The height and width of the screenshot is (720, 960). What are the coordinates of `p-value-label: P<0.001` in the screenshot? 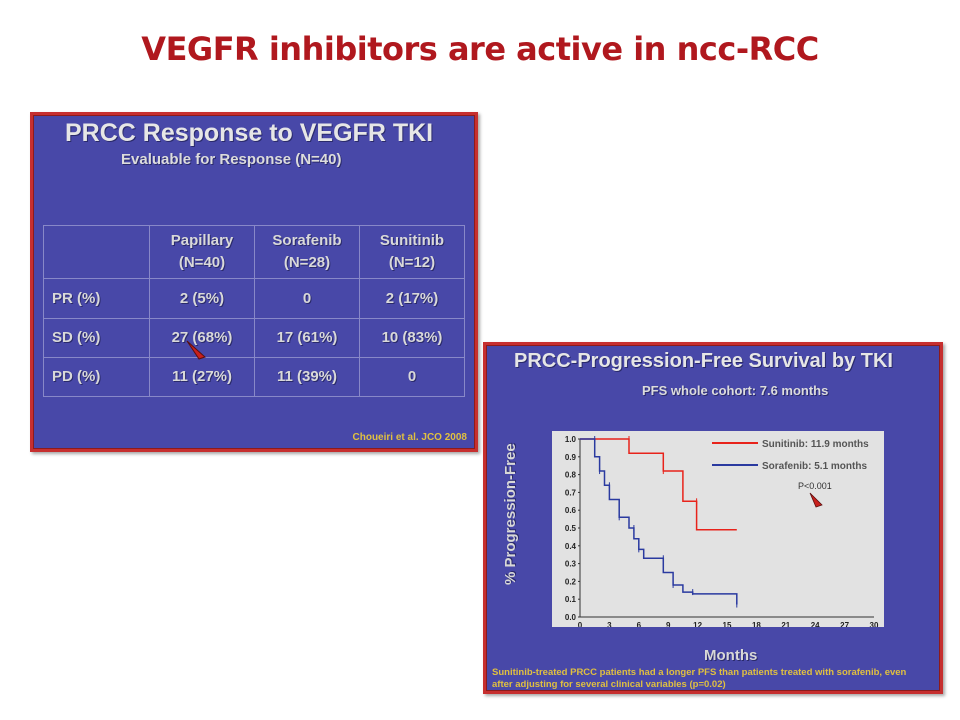 It's located at (815, 486).